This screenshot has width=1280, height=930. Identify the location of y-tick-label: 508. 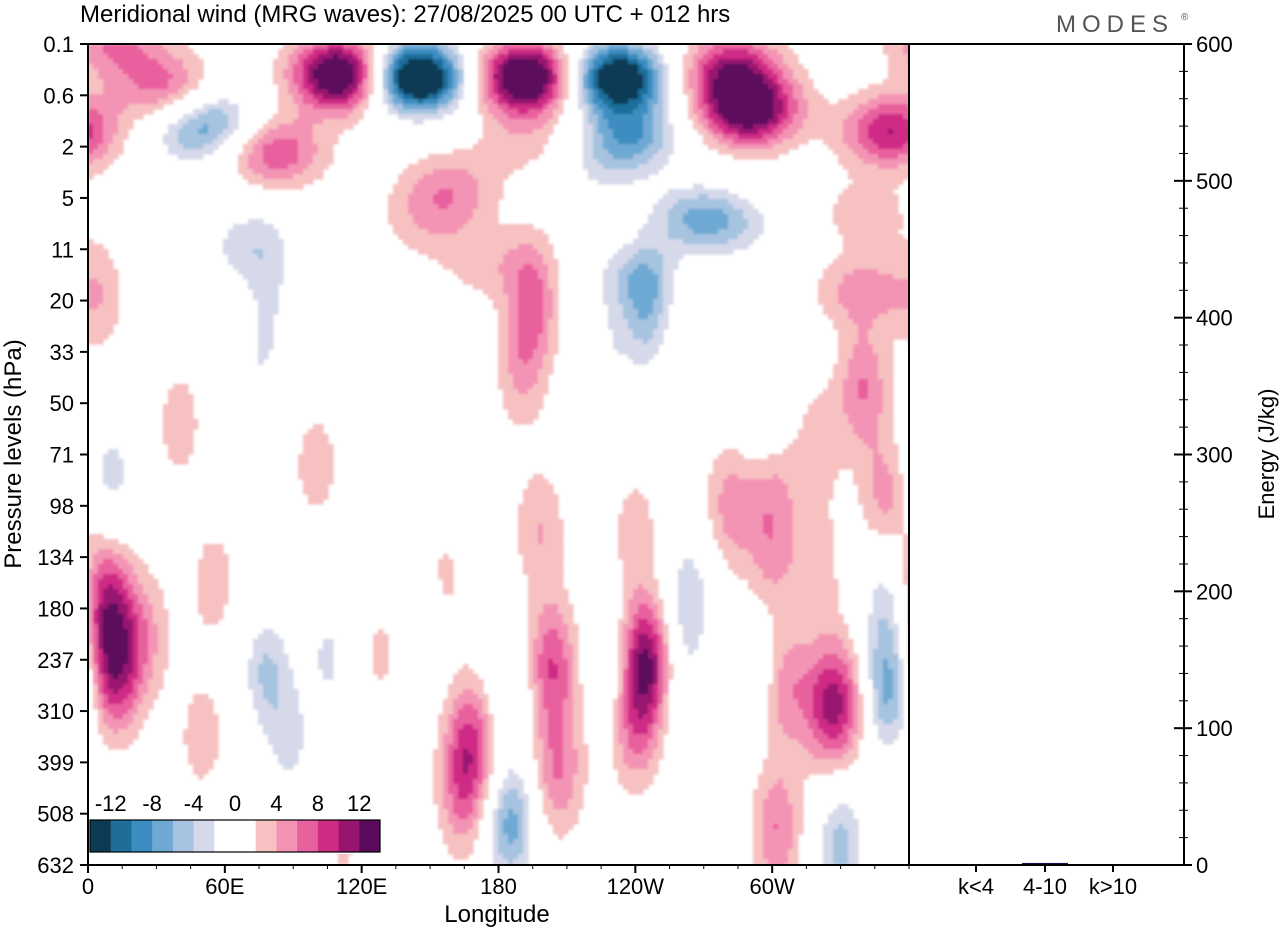
(55, 814).